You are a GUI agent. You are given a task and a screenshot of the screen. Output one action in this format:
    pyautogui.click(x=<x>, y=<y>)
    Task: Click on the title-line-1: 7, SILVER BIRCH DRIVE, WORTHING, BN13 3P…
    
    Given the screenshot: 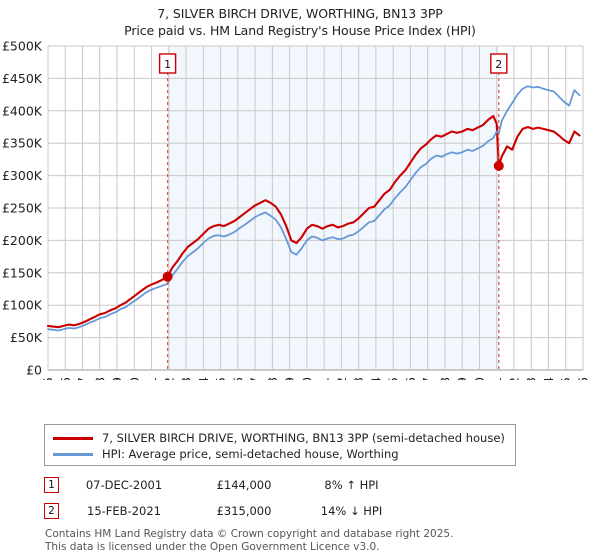 What is the action you would take?
    pyautogui.click(x=300, y=13)
    